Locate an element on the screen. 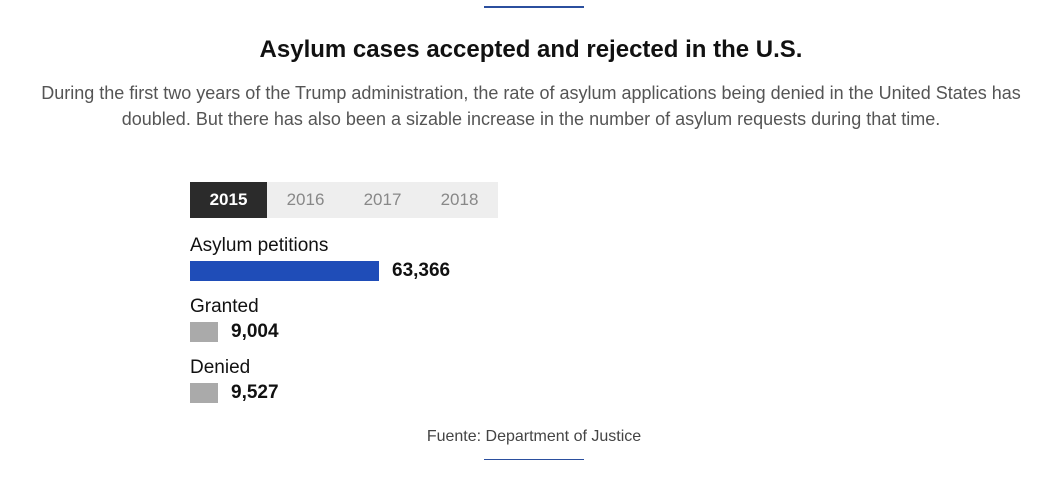 The width and height of the screenshot is (1062, 498). bar-label-asylum-petitions: Asylum petitions is located at coordinates (259, 245).